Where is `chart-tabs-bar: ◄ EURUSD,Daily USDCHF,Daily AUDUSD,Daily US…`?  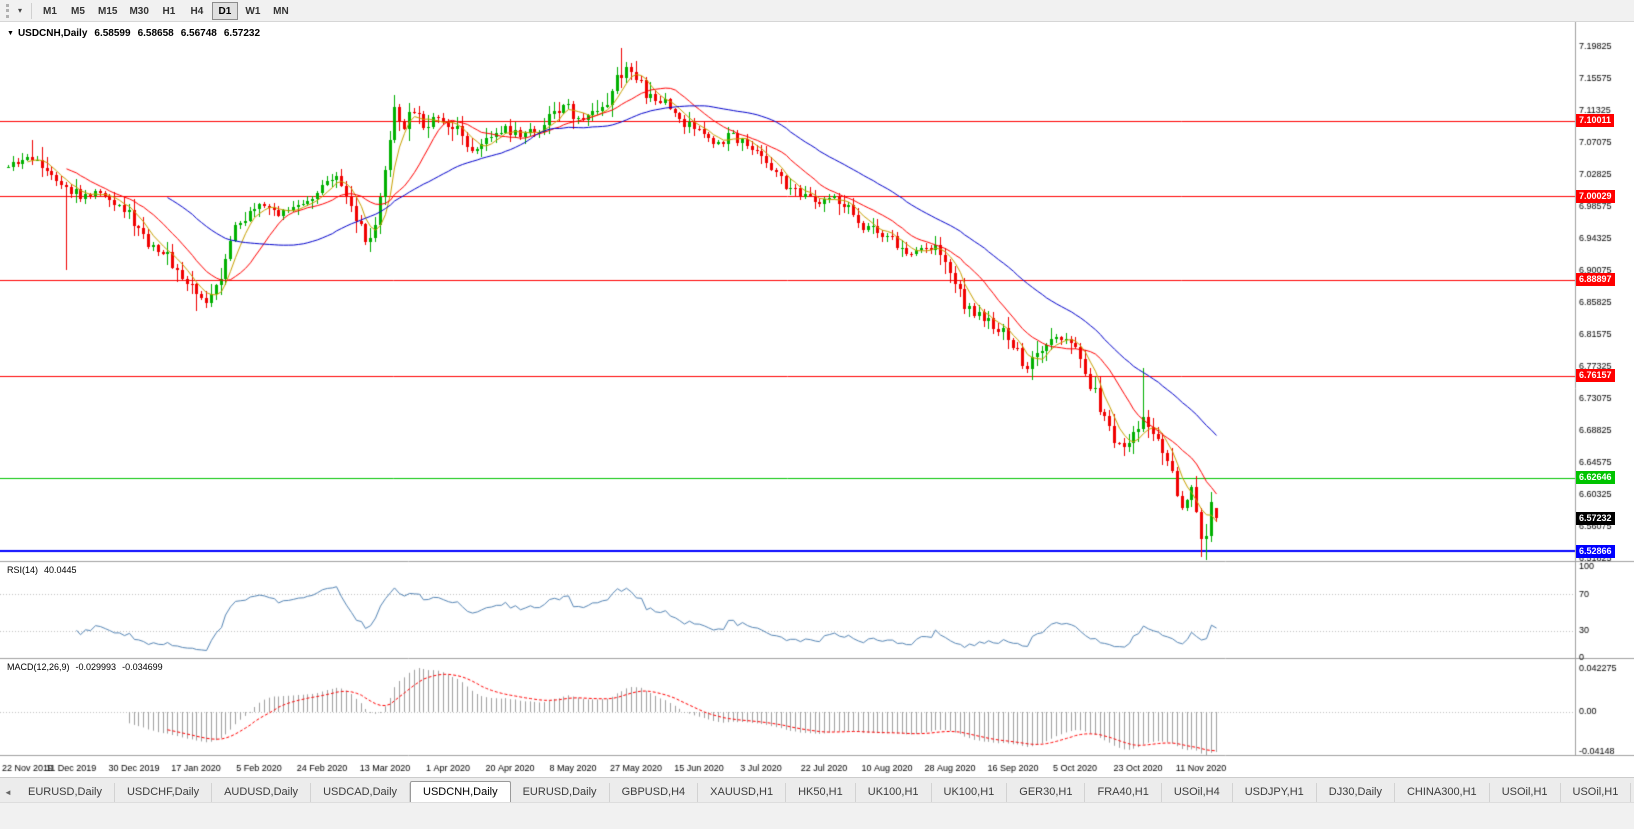
chart-tabs-bar: ◄ EURUSD,Daily USDCHF,Daily AUDUSD,Daily US… is located at coordinates (817, 789).